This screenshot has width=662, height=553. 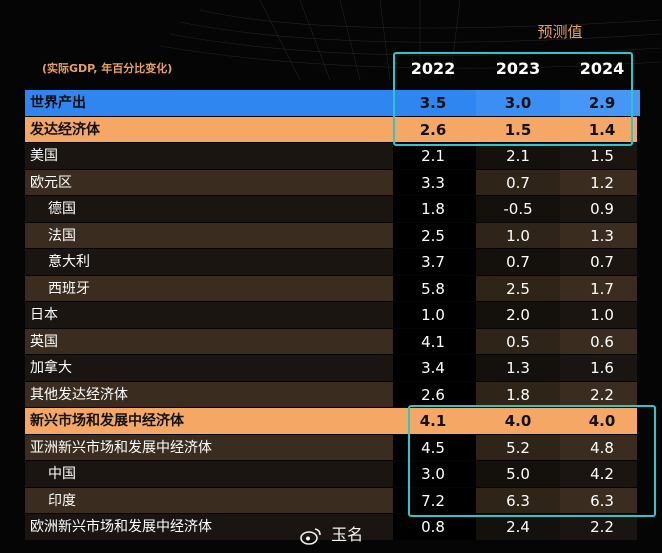 I want to click on value-2023: 5.2, so click(x=518, y=447).